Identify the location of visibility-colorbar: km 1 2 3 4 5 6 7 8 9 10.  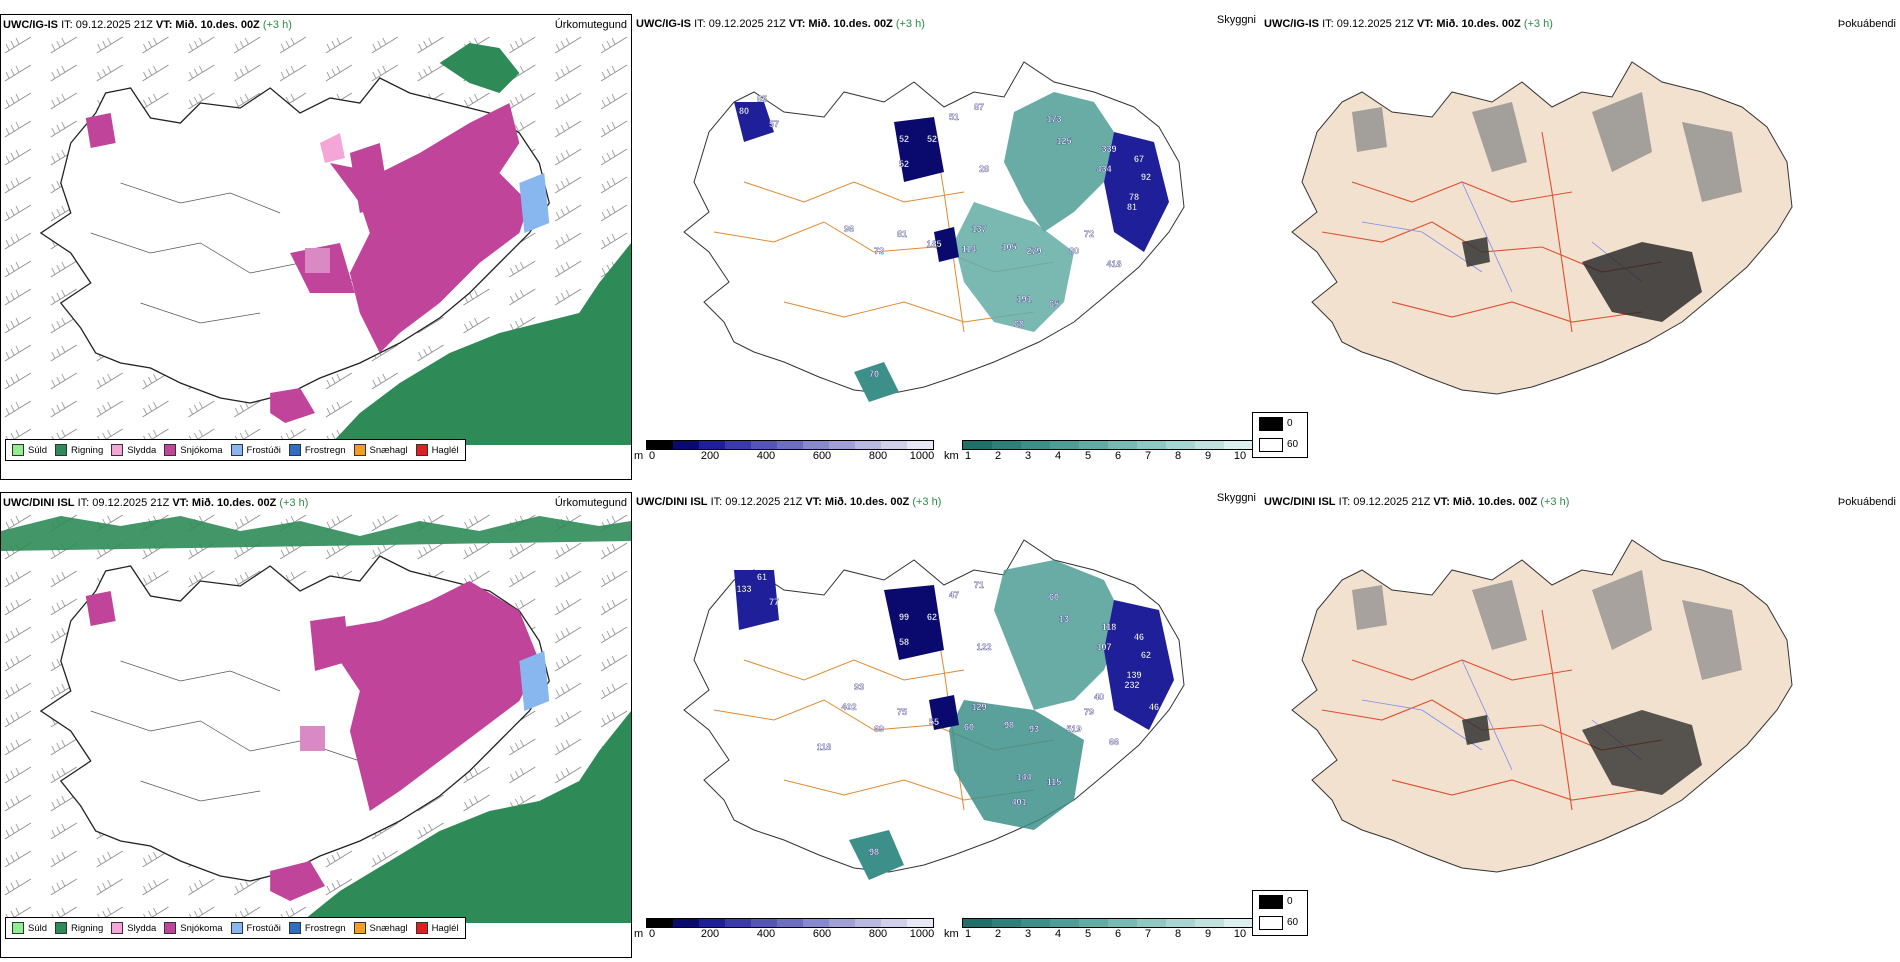
(1099, 932).